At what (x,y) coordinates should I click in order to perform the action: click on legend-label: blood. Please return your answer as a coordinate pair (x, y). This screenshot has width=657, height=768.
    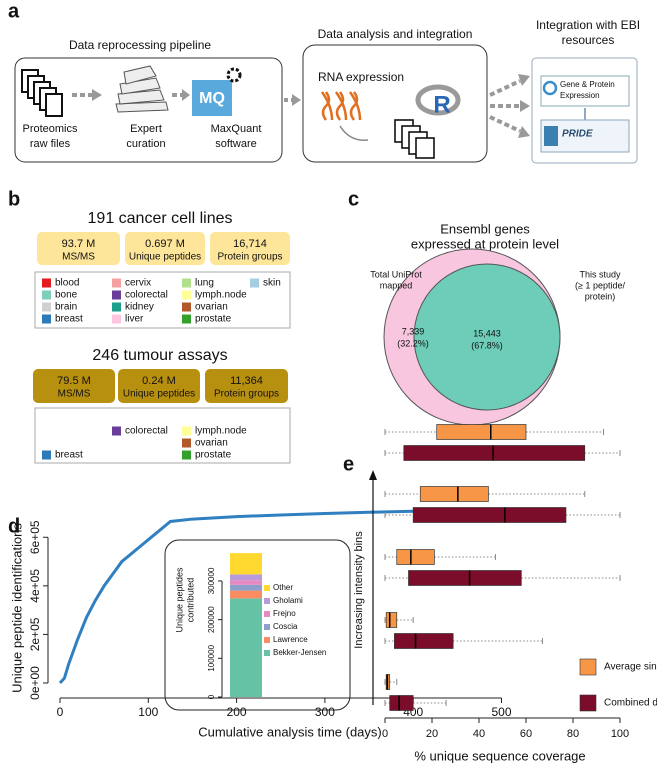
    Looking at the image, I should click on (67, 283).